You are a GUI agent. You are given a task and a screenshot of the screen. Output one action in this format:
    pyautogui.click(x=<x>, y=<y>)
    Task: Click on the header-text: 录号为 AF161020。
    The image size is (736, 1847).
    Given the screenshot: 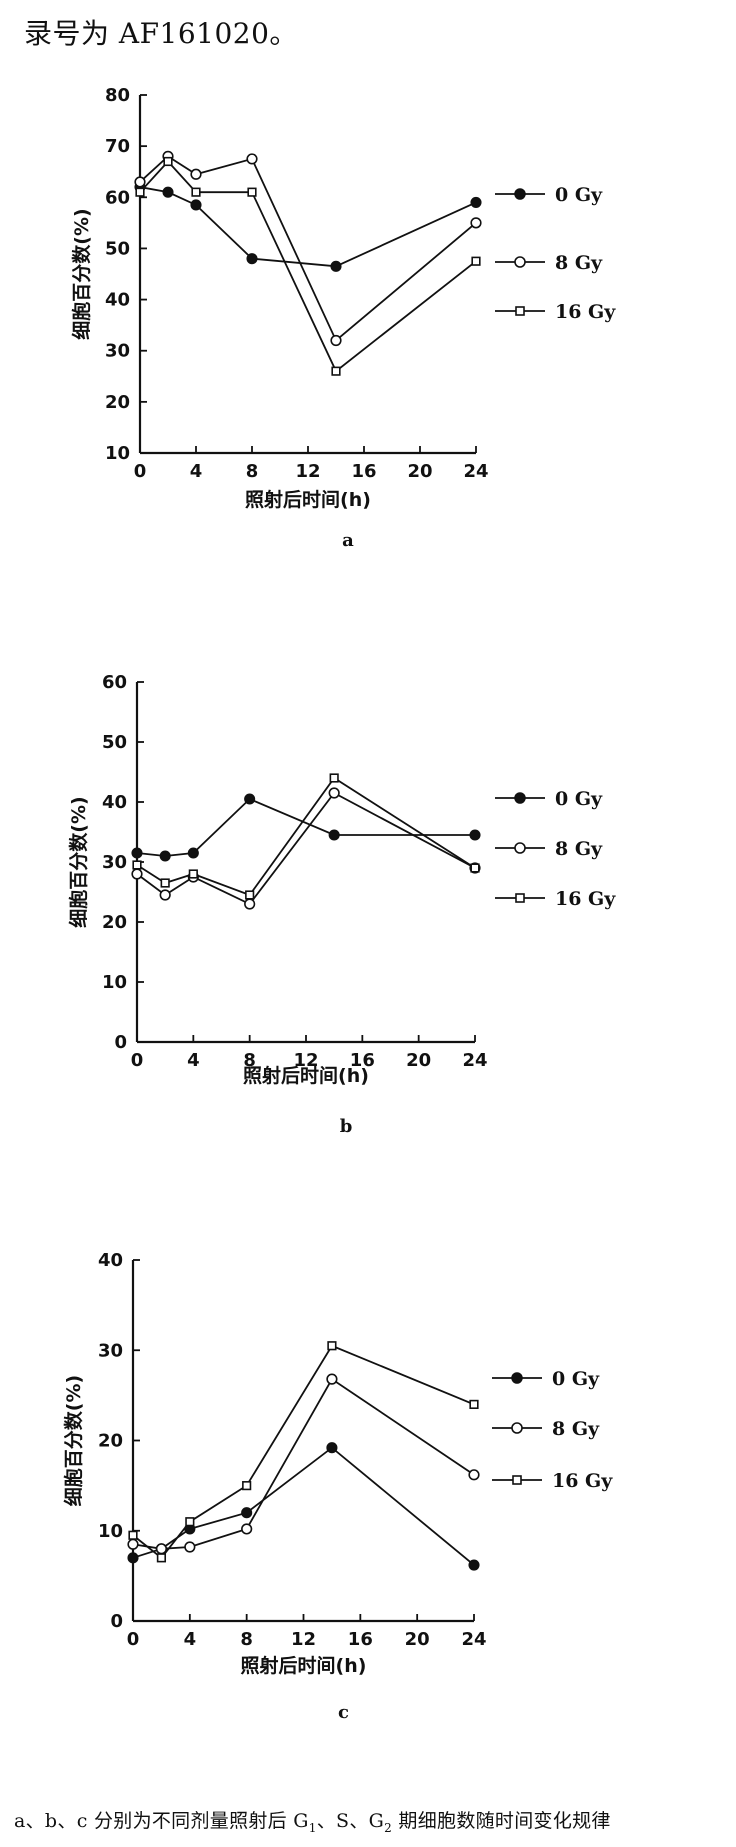 What is the action you would take?
    pyautogui.click(x=161, y=33)
    